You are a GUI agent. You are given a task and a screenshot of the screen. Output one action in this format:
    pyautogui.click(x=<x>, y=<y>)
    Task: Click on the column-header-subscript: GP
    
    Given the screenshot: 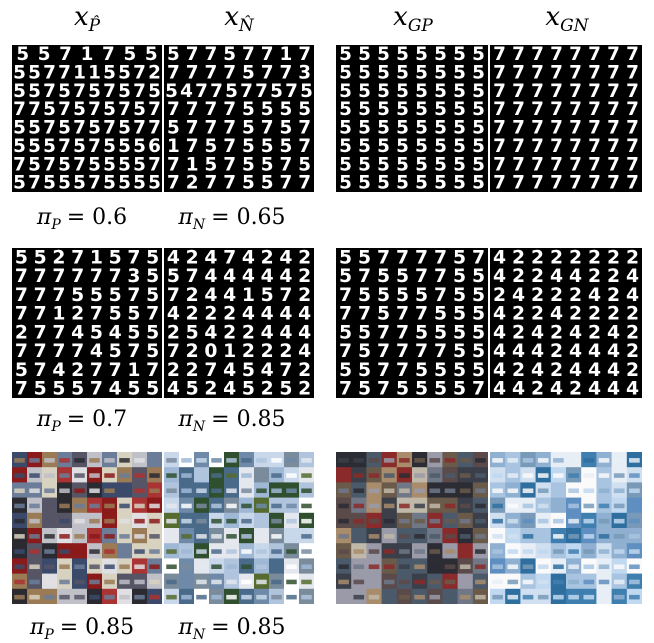 What is the action you would take?
    pyautogui.click(x=420, y=26)
    